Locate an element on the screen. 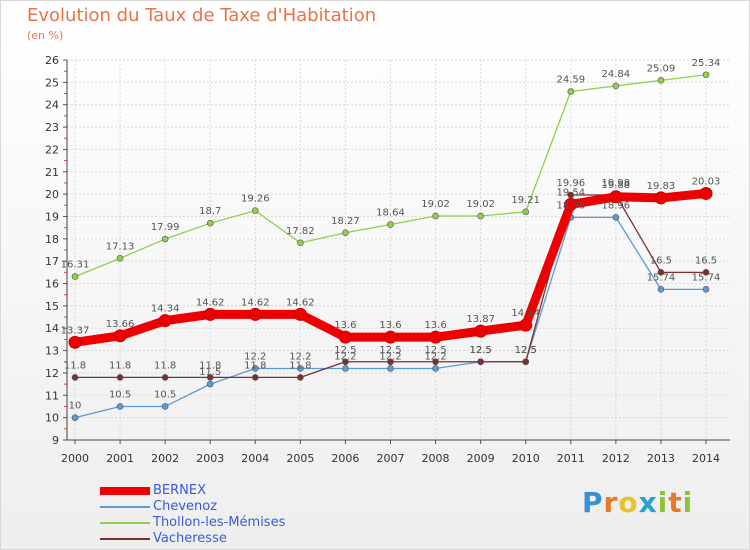  legend-label: Chevenoz is located at coordinates (185, 506).